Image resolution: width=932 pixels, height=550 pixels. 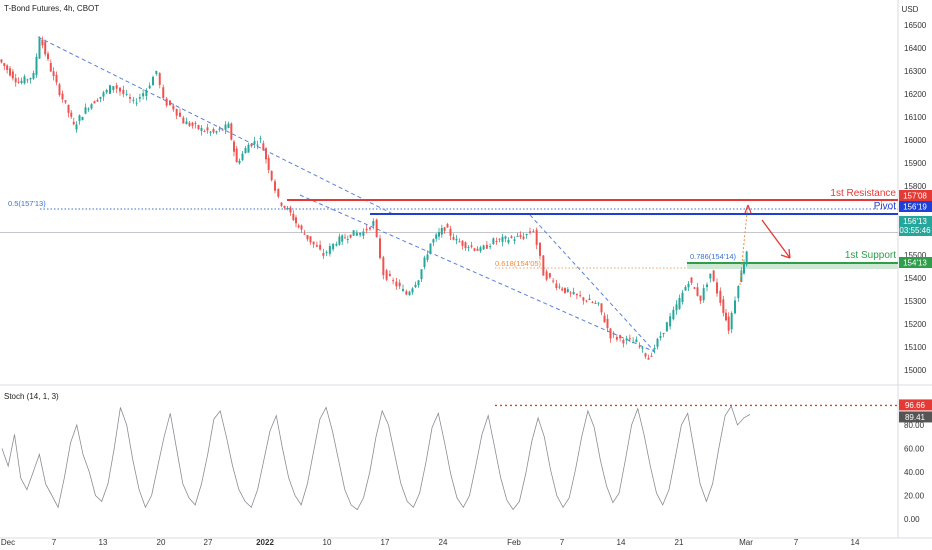 I want to click on stoch-tick-label: 20.00, so click(x=914, y=496).